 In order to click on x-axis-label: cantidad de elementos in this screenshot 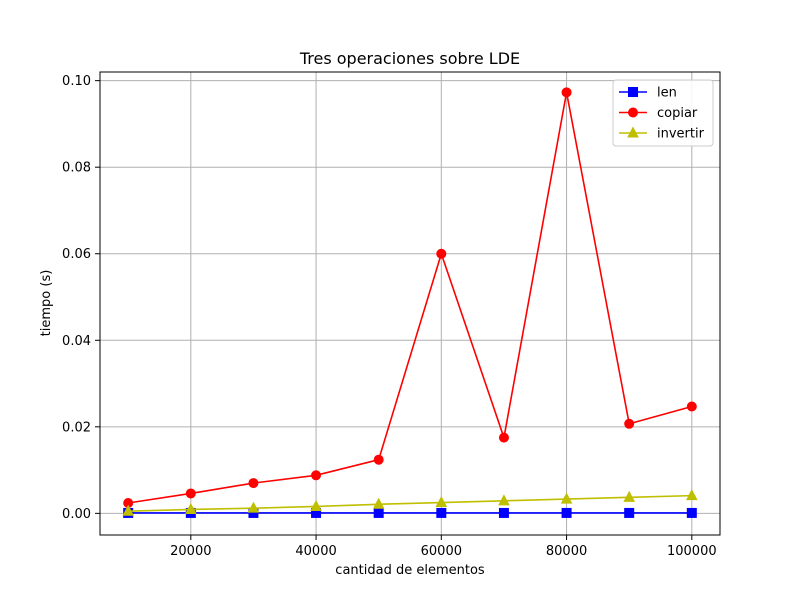, I will do `click(410, 570)`.